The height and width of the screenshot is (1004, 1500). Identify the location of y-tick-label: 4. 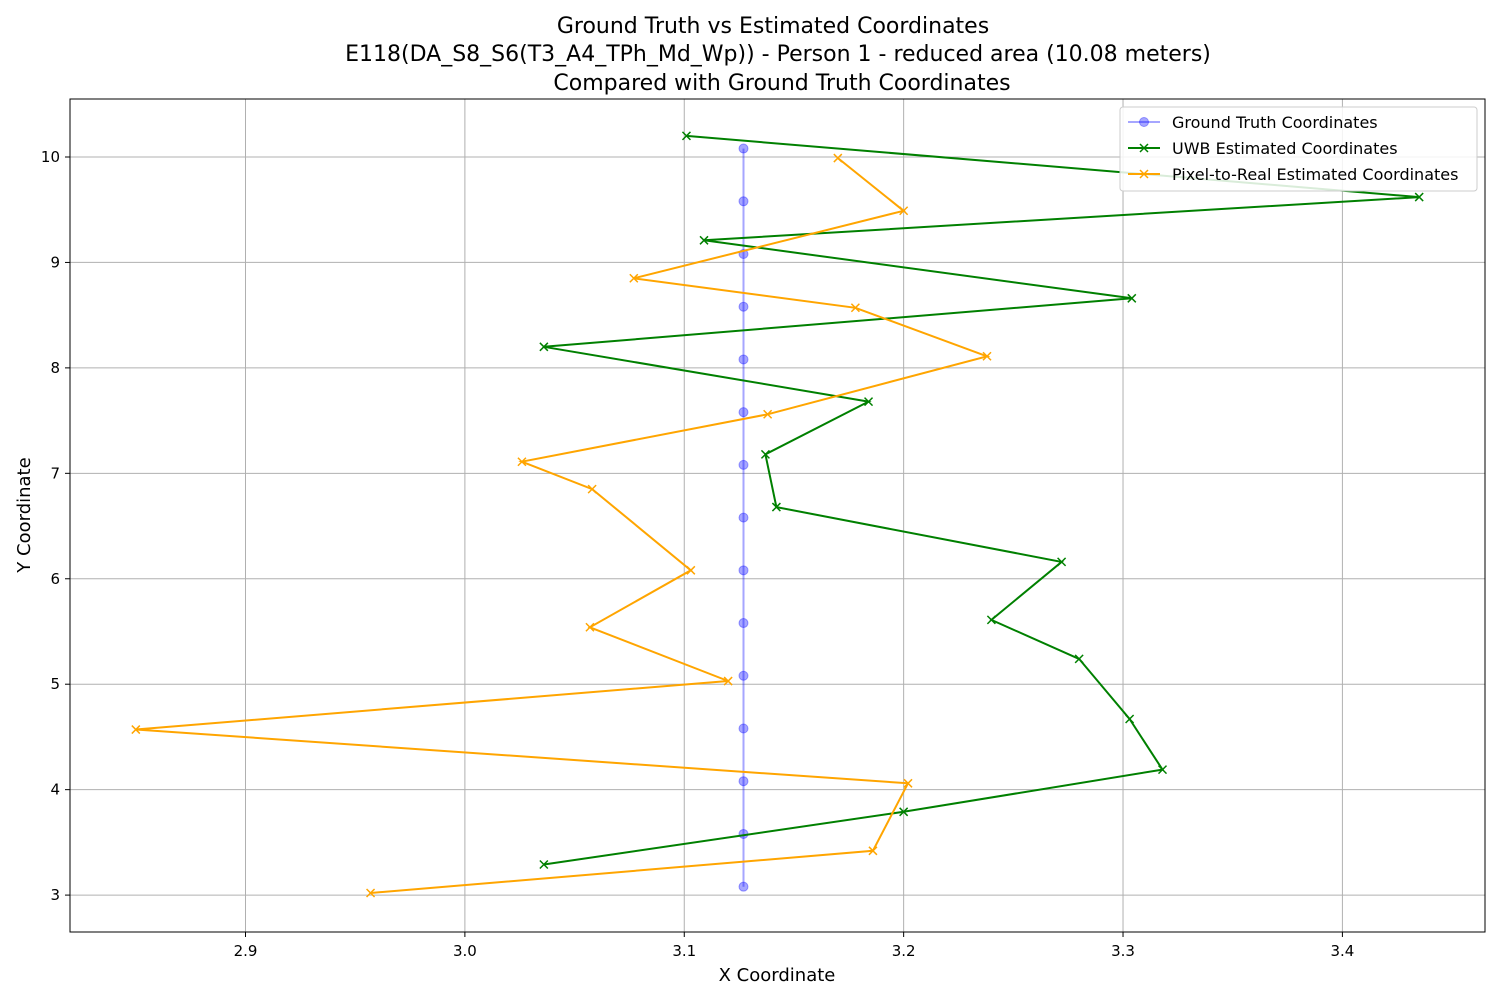
(55, 790).